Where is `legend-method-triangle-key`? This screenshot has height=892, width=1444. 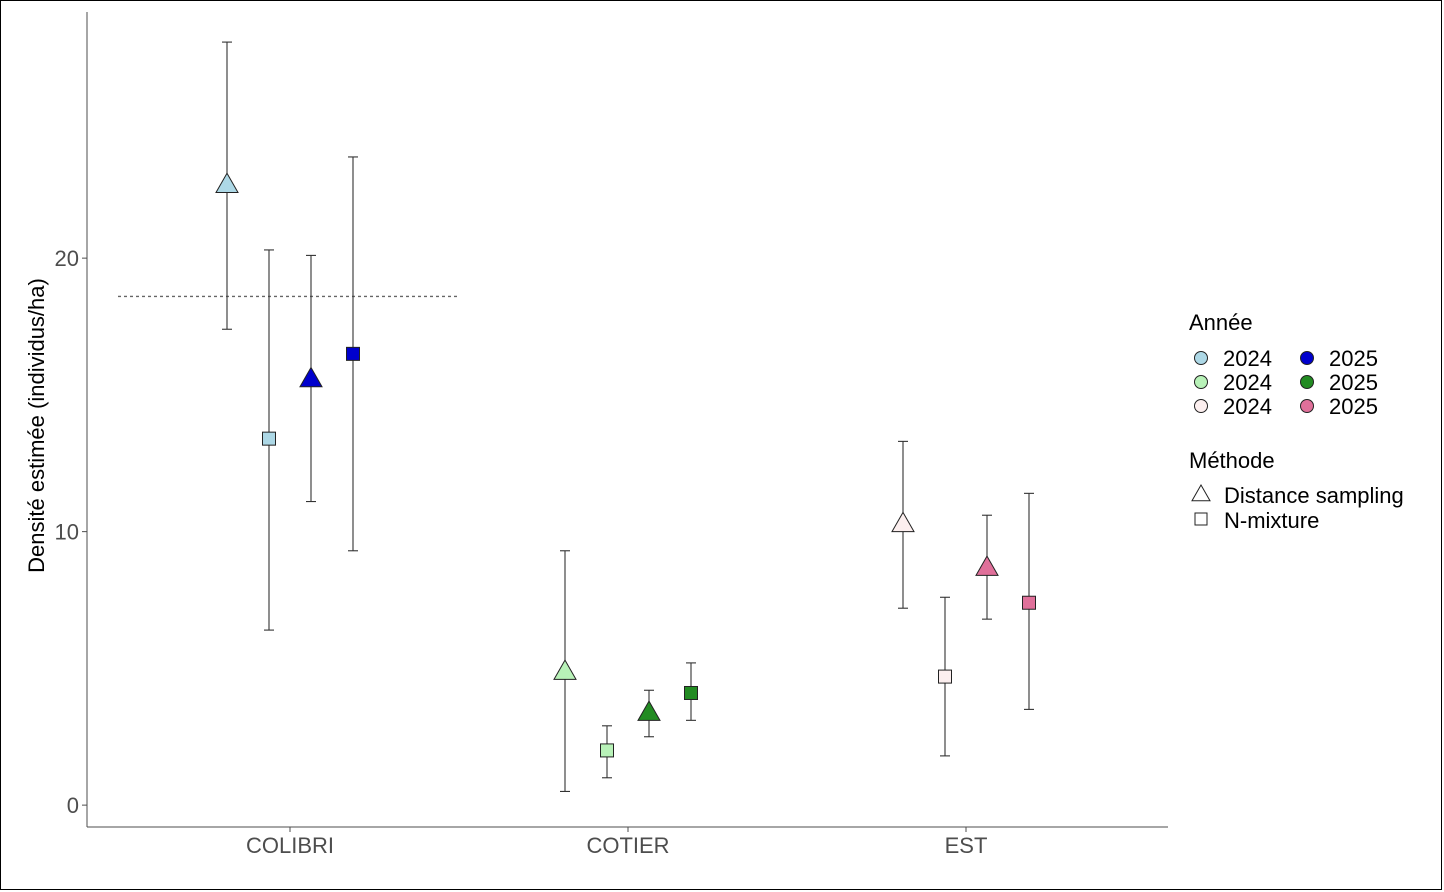 legend-method-triangle-key is located at coordinates (1201, 492).